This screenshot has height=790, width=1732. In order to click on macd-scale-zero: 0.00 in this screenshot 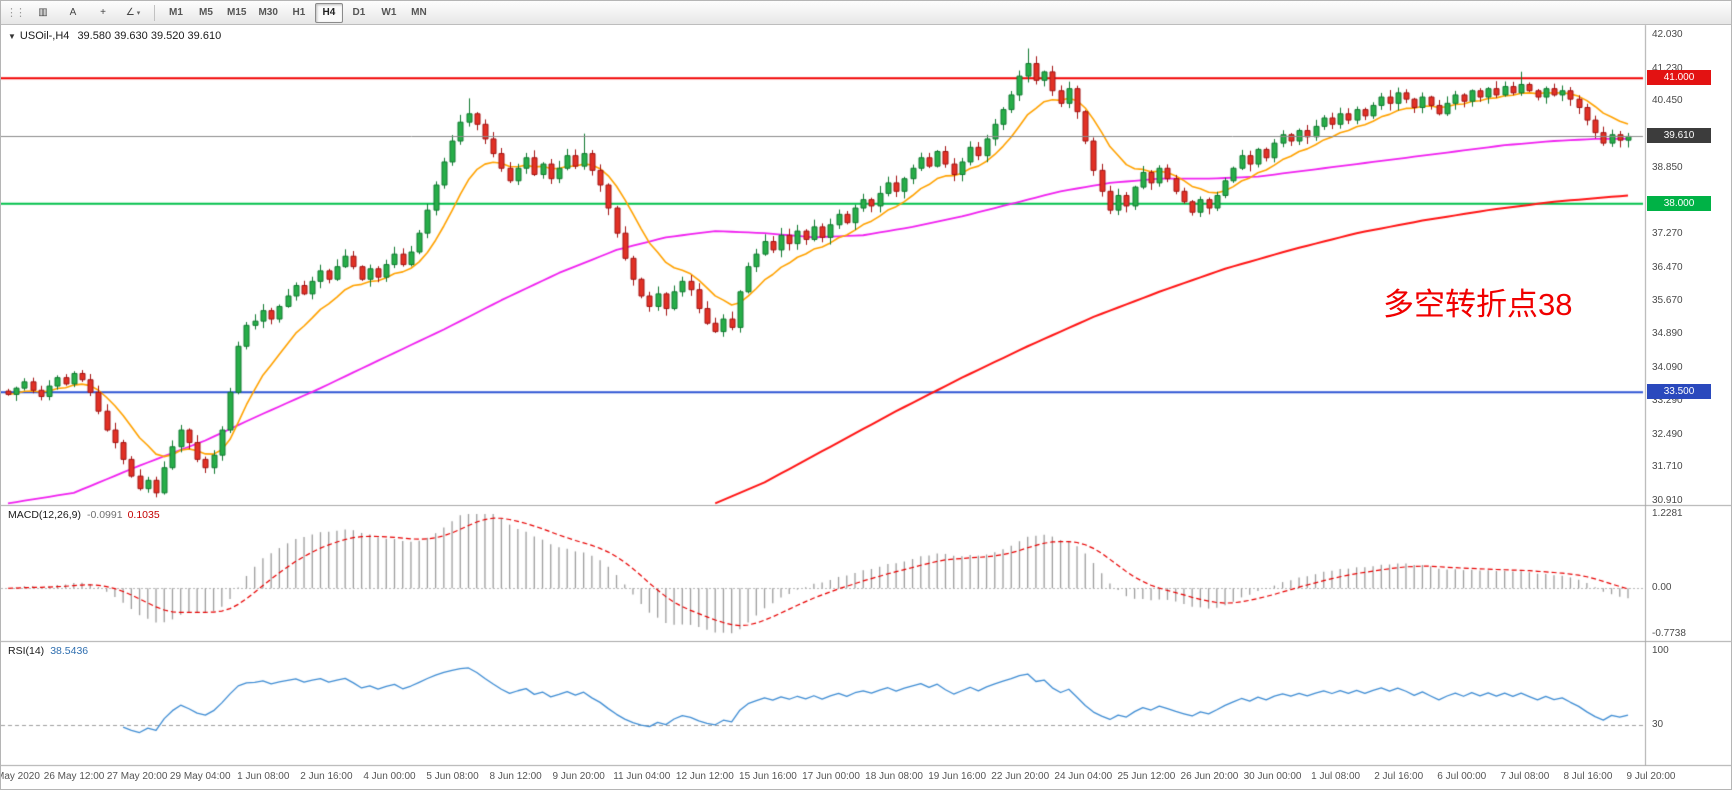, I will do `click(1662, 588)`.